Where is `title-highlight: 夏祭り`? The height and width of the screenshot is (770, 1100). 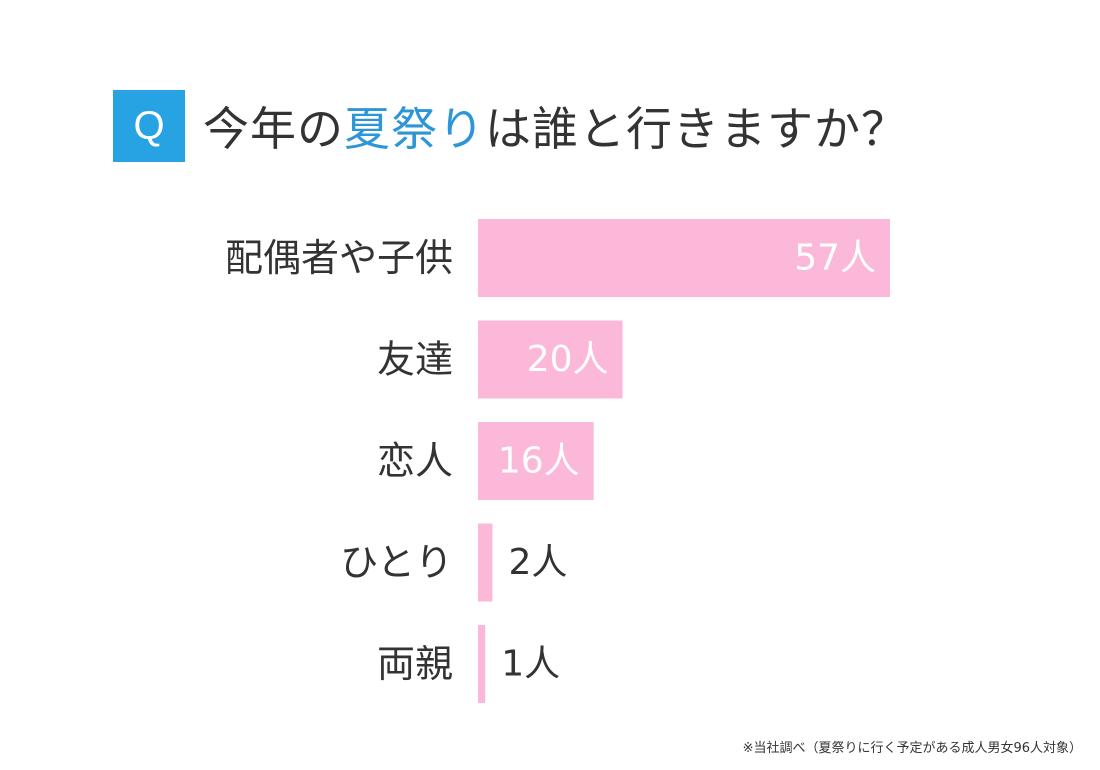
title-highlight: 夏祭り is located at coordinates (414, 129).